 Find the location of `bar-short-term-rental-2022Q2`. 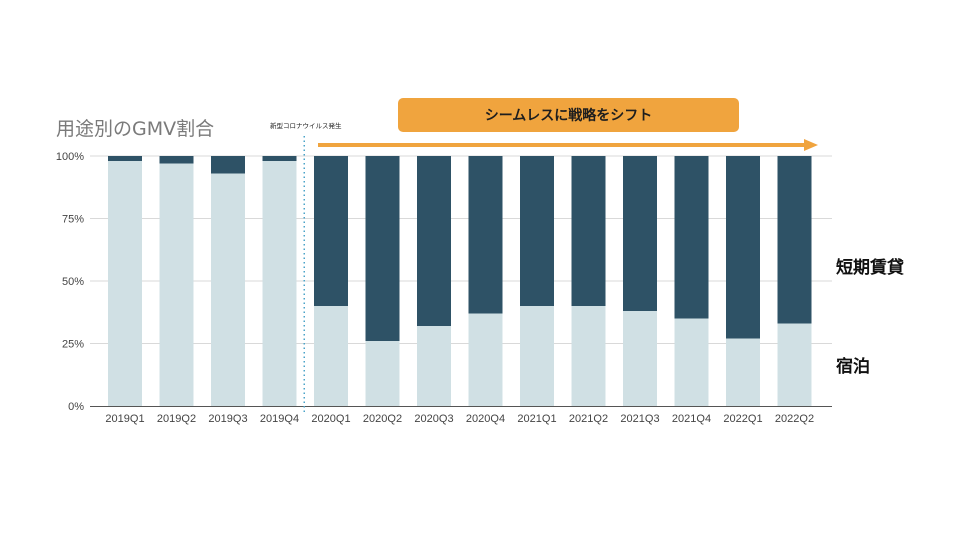

bar-short-term-rental-2022Q2 is located at coordinates (794, 240).